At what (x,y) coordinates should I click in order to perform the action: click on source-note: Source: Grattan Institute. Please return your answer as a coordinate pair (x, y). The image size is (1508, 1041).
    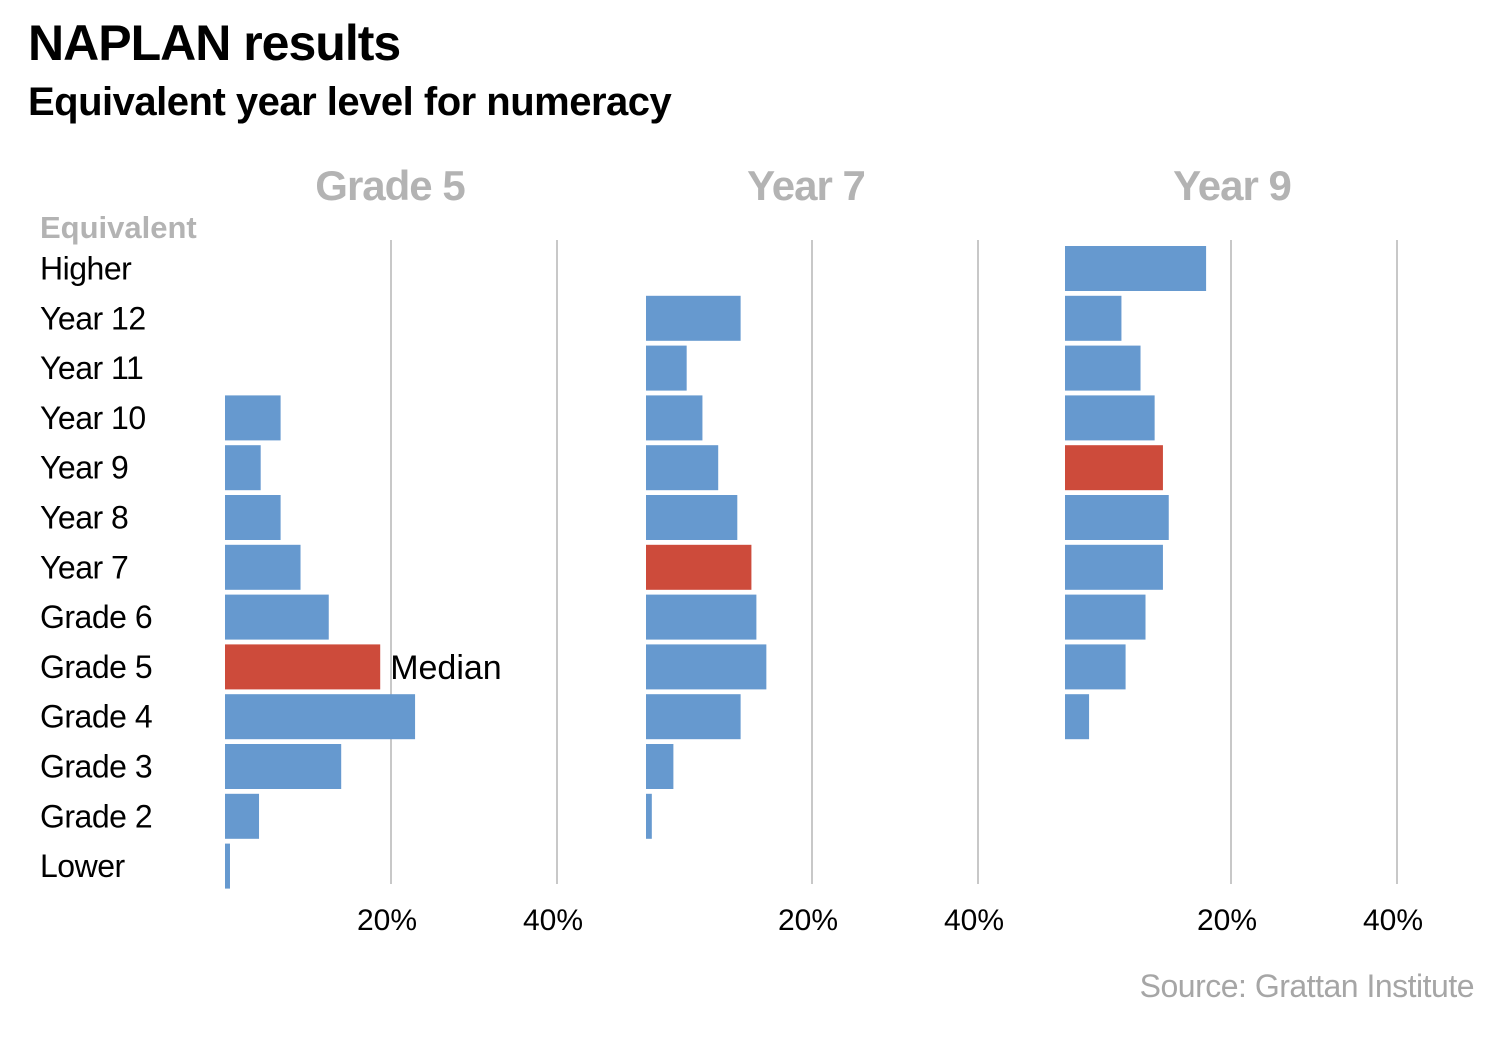
    Looking at the image, I should click on (1307, 986).